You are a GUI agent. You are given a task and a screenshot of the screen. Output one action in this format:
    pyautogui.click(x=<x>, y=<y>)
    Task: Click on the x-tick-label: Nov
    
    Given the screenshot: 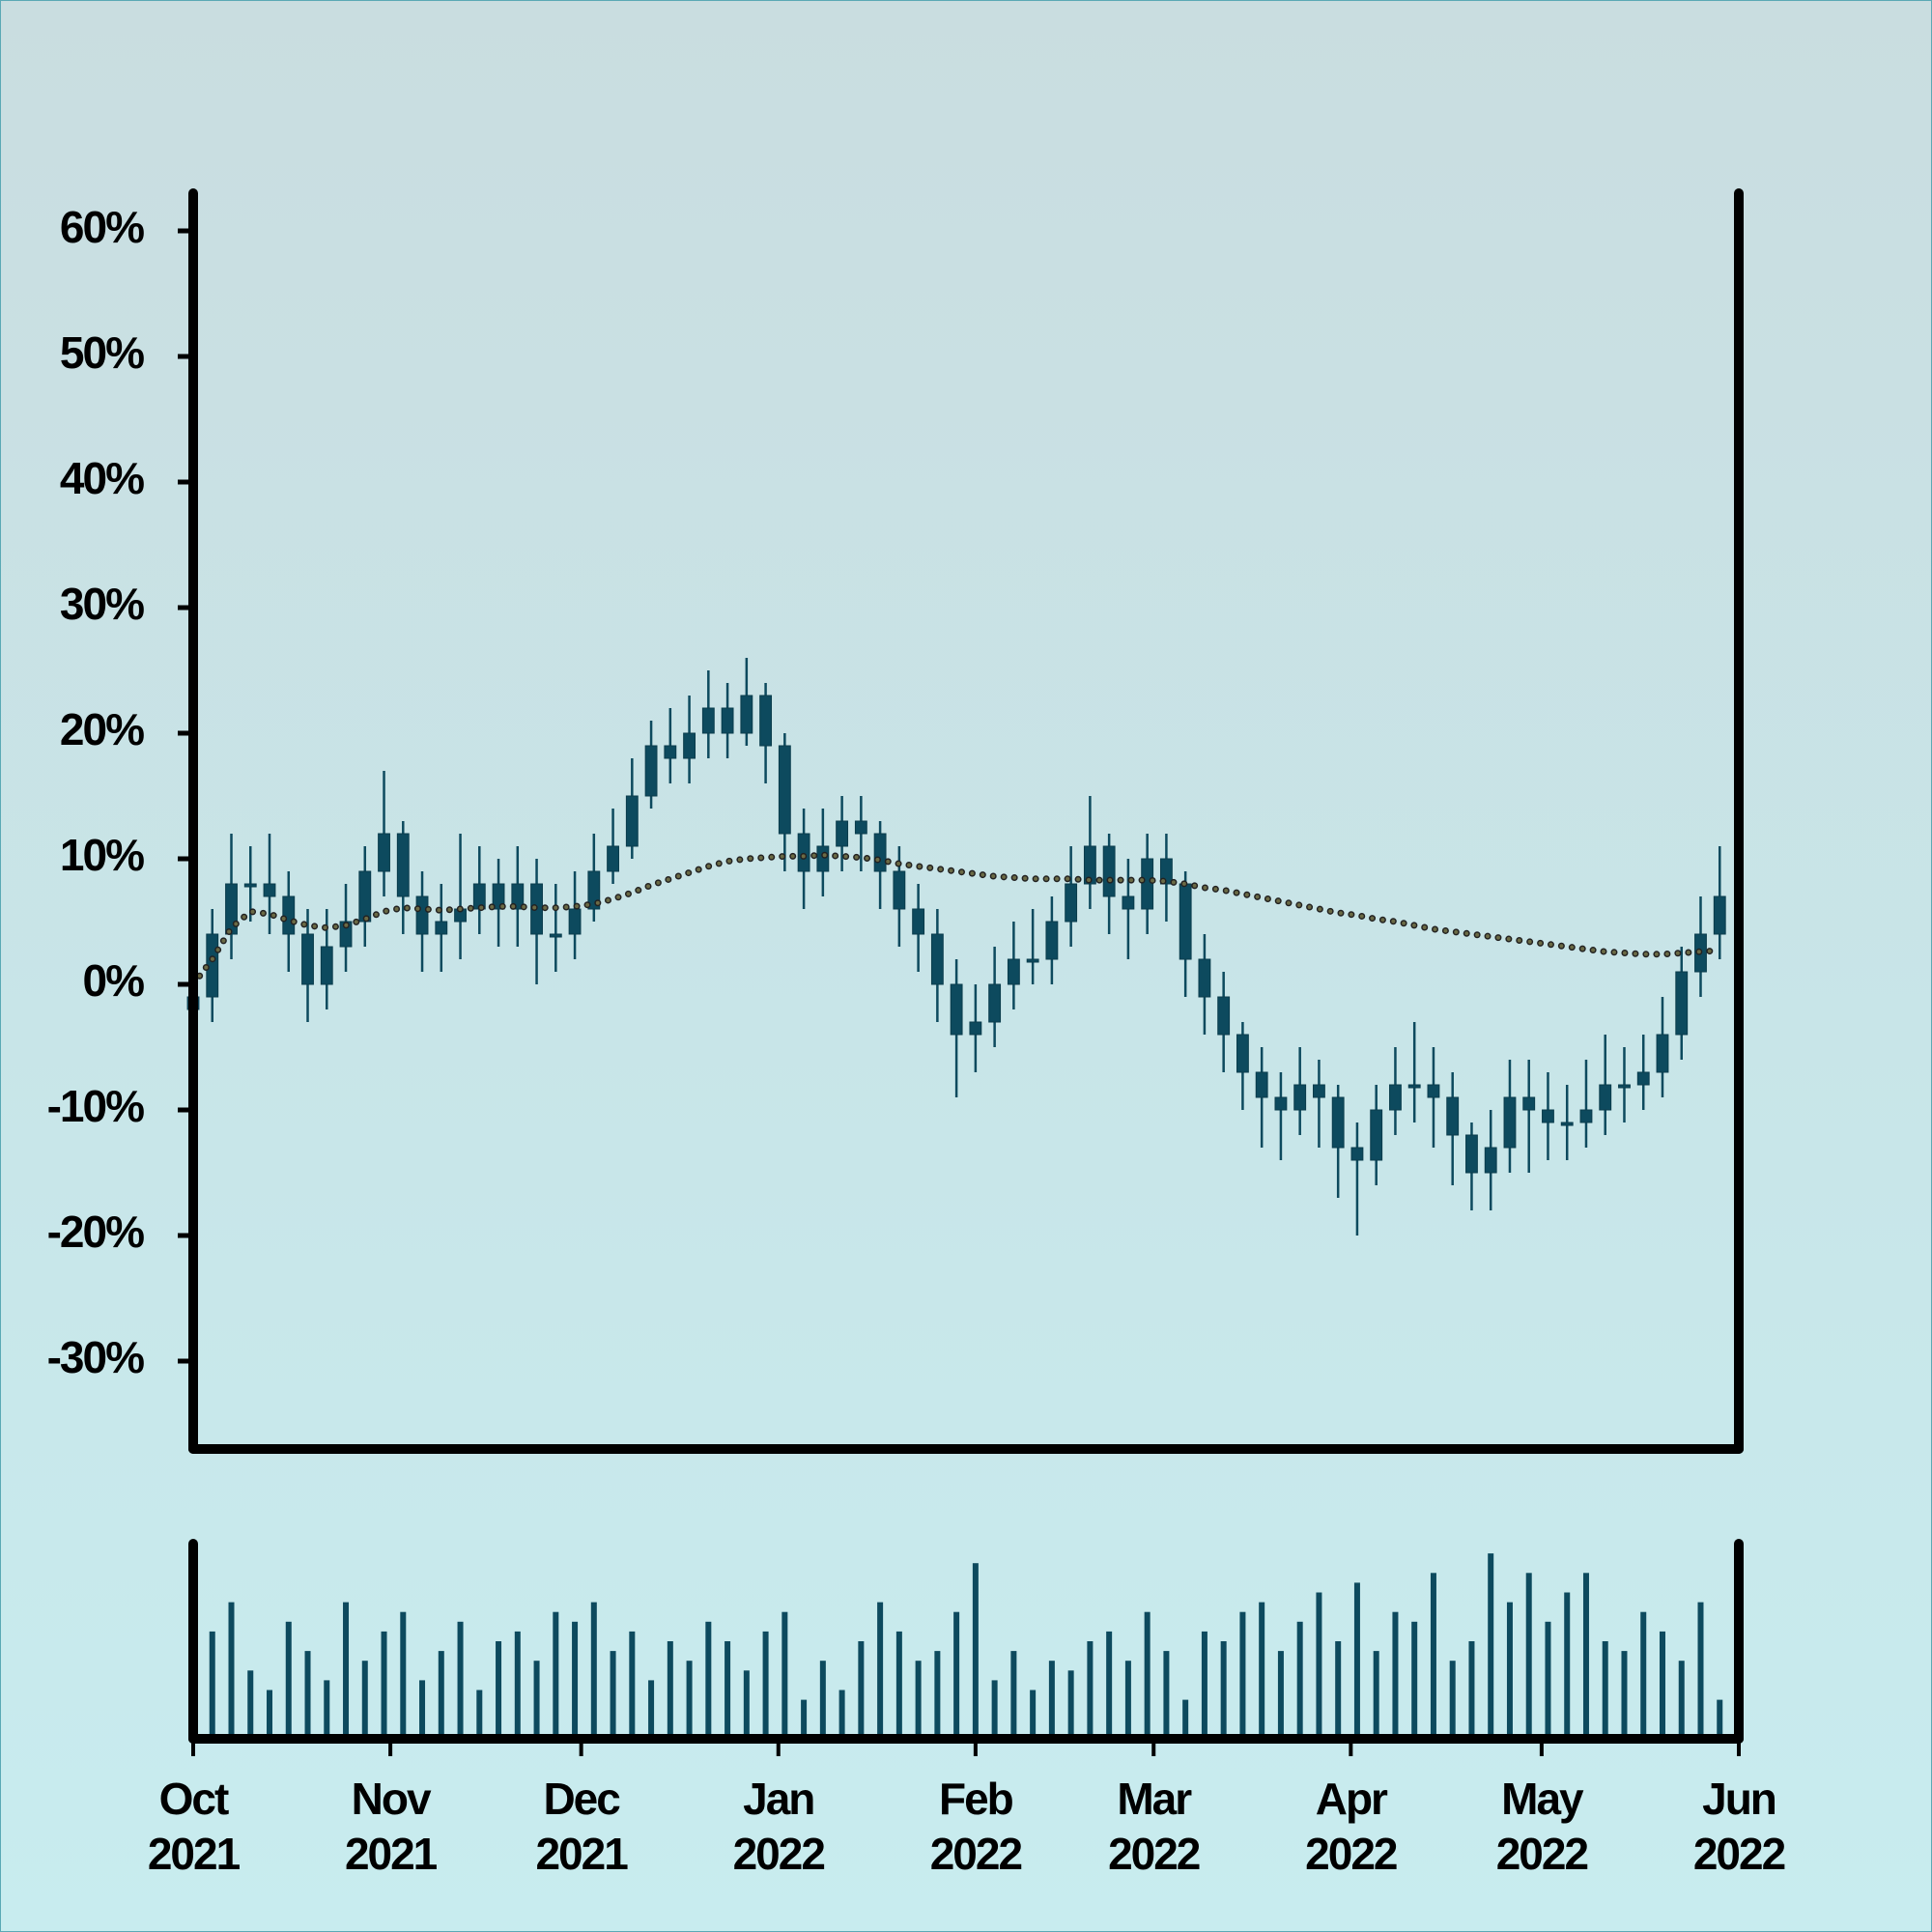 What is the action you would take?
    pyautogui.click(x=392, y=1799)
    